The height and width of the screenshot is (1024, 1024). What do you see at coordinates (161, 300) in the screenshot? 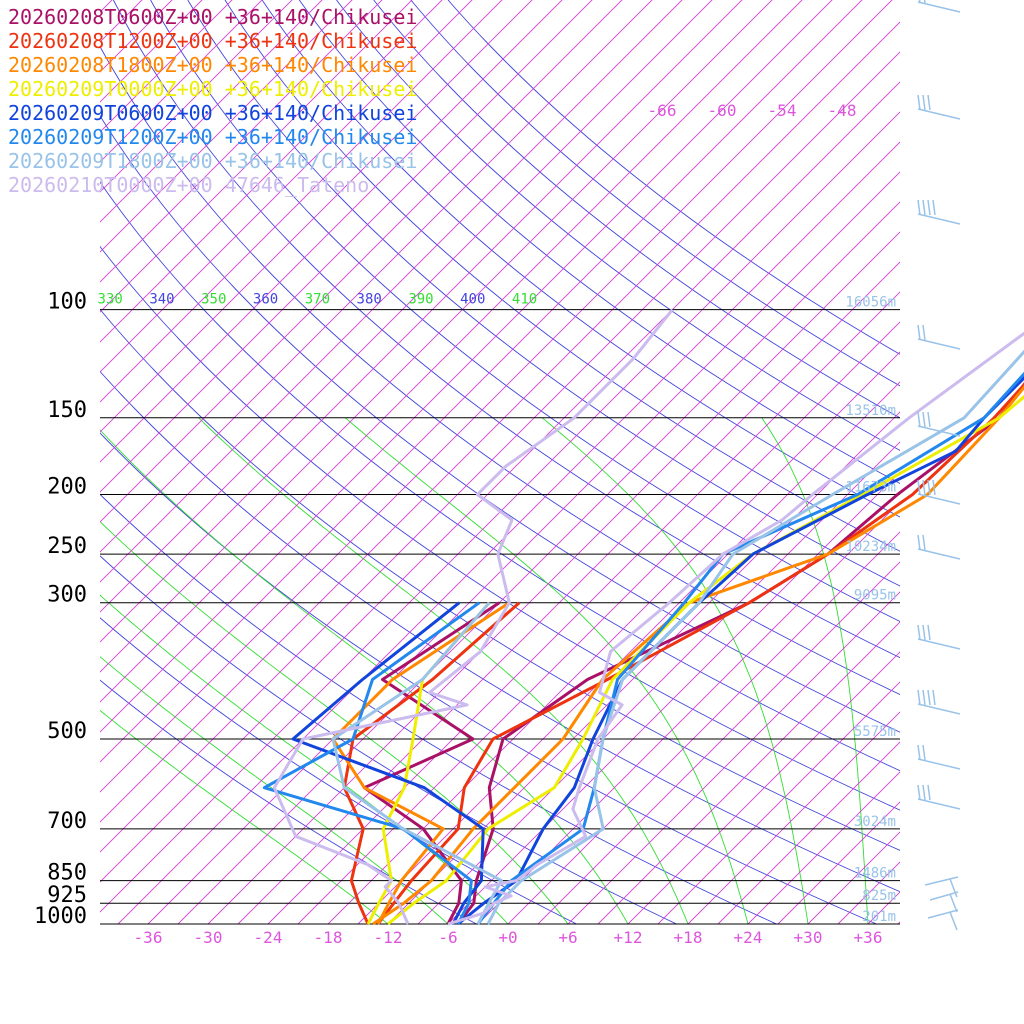
I see `theta-label: 340` at bounding box center [161, 300].